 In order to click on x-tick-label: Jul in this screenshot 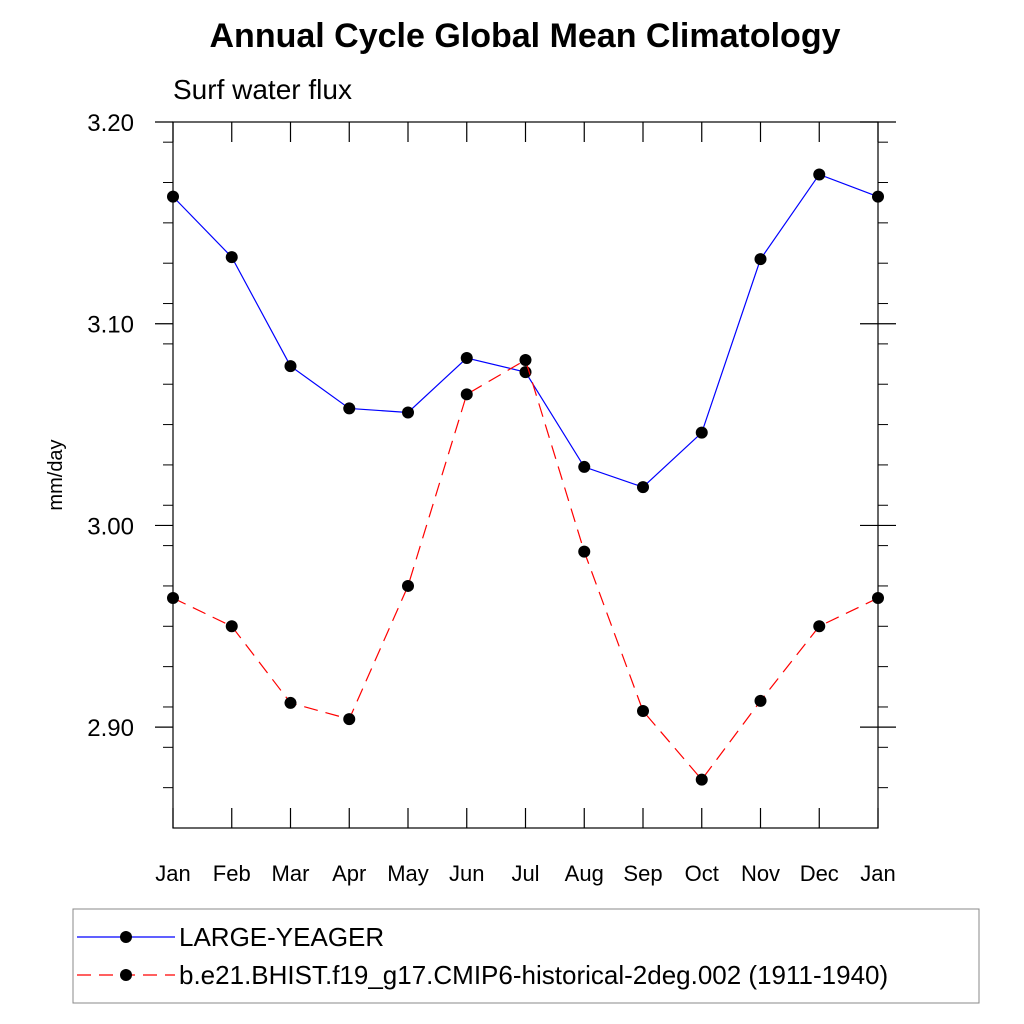, I will do `click(525, 873)`.